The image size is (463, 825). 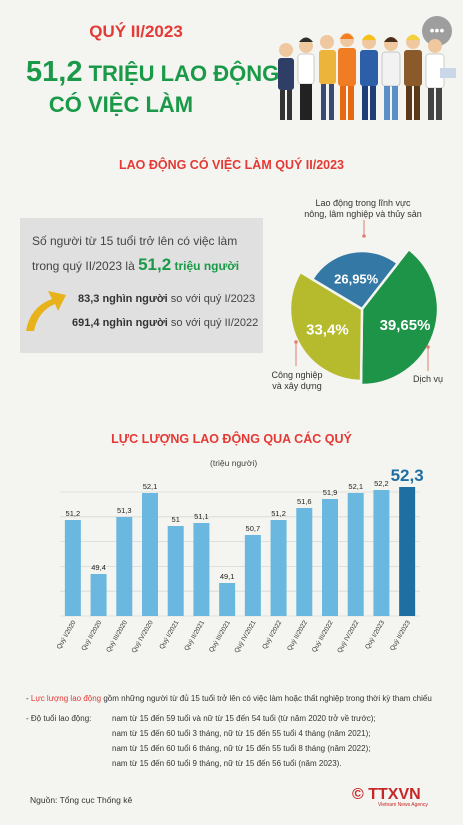 I want to click on x-tick-label: Quý III/2021, so click(x=220, y=636).